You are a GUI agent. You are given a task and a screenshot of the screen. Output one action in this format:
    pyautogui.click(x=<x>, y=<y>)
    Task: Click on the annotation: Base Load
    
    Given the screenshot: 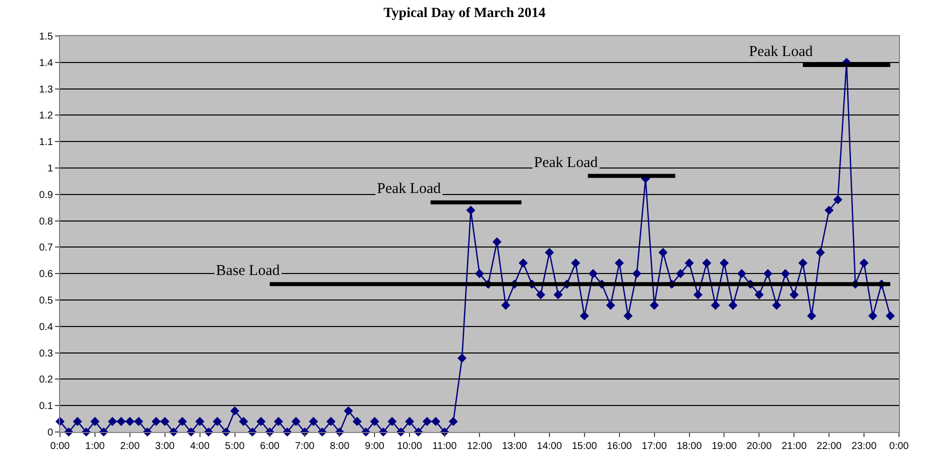 What is the action you would take?
    pyautogui.click(x=248, y=271)
    